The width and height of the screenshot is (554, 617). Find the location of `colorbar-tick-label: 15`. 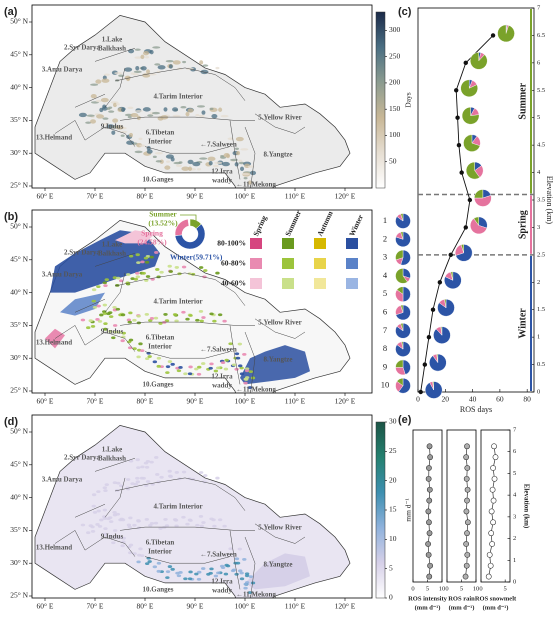

colorbar-tick-label: 15 is located at coordinates (393, 509).